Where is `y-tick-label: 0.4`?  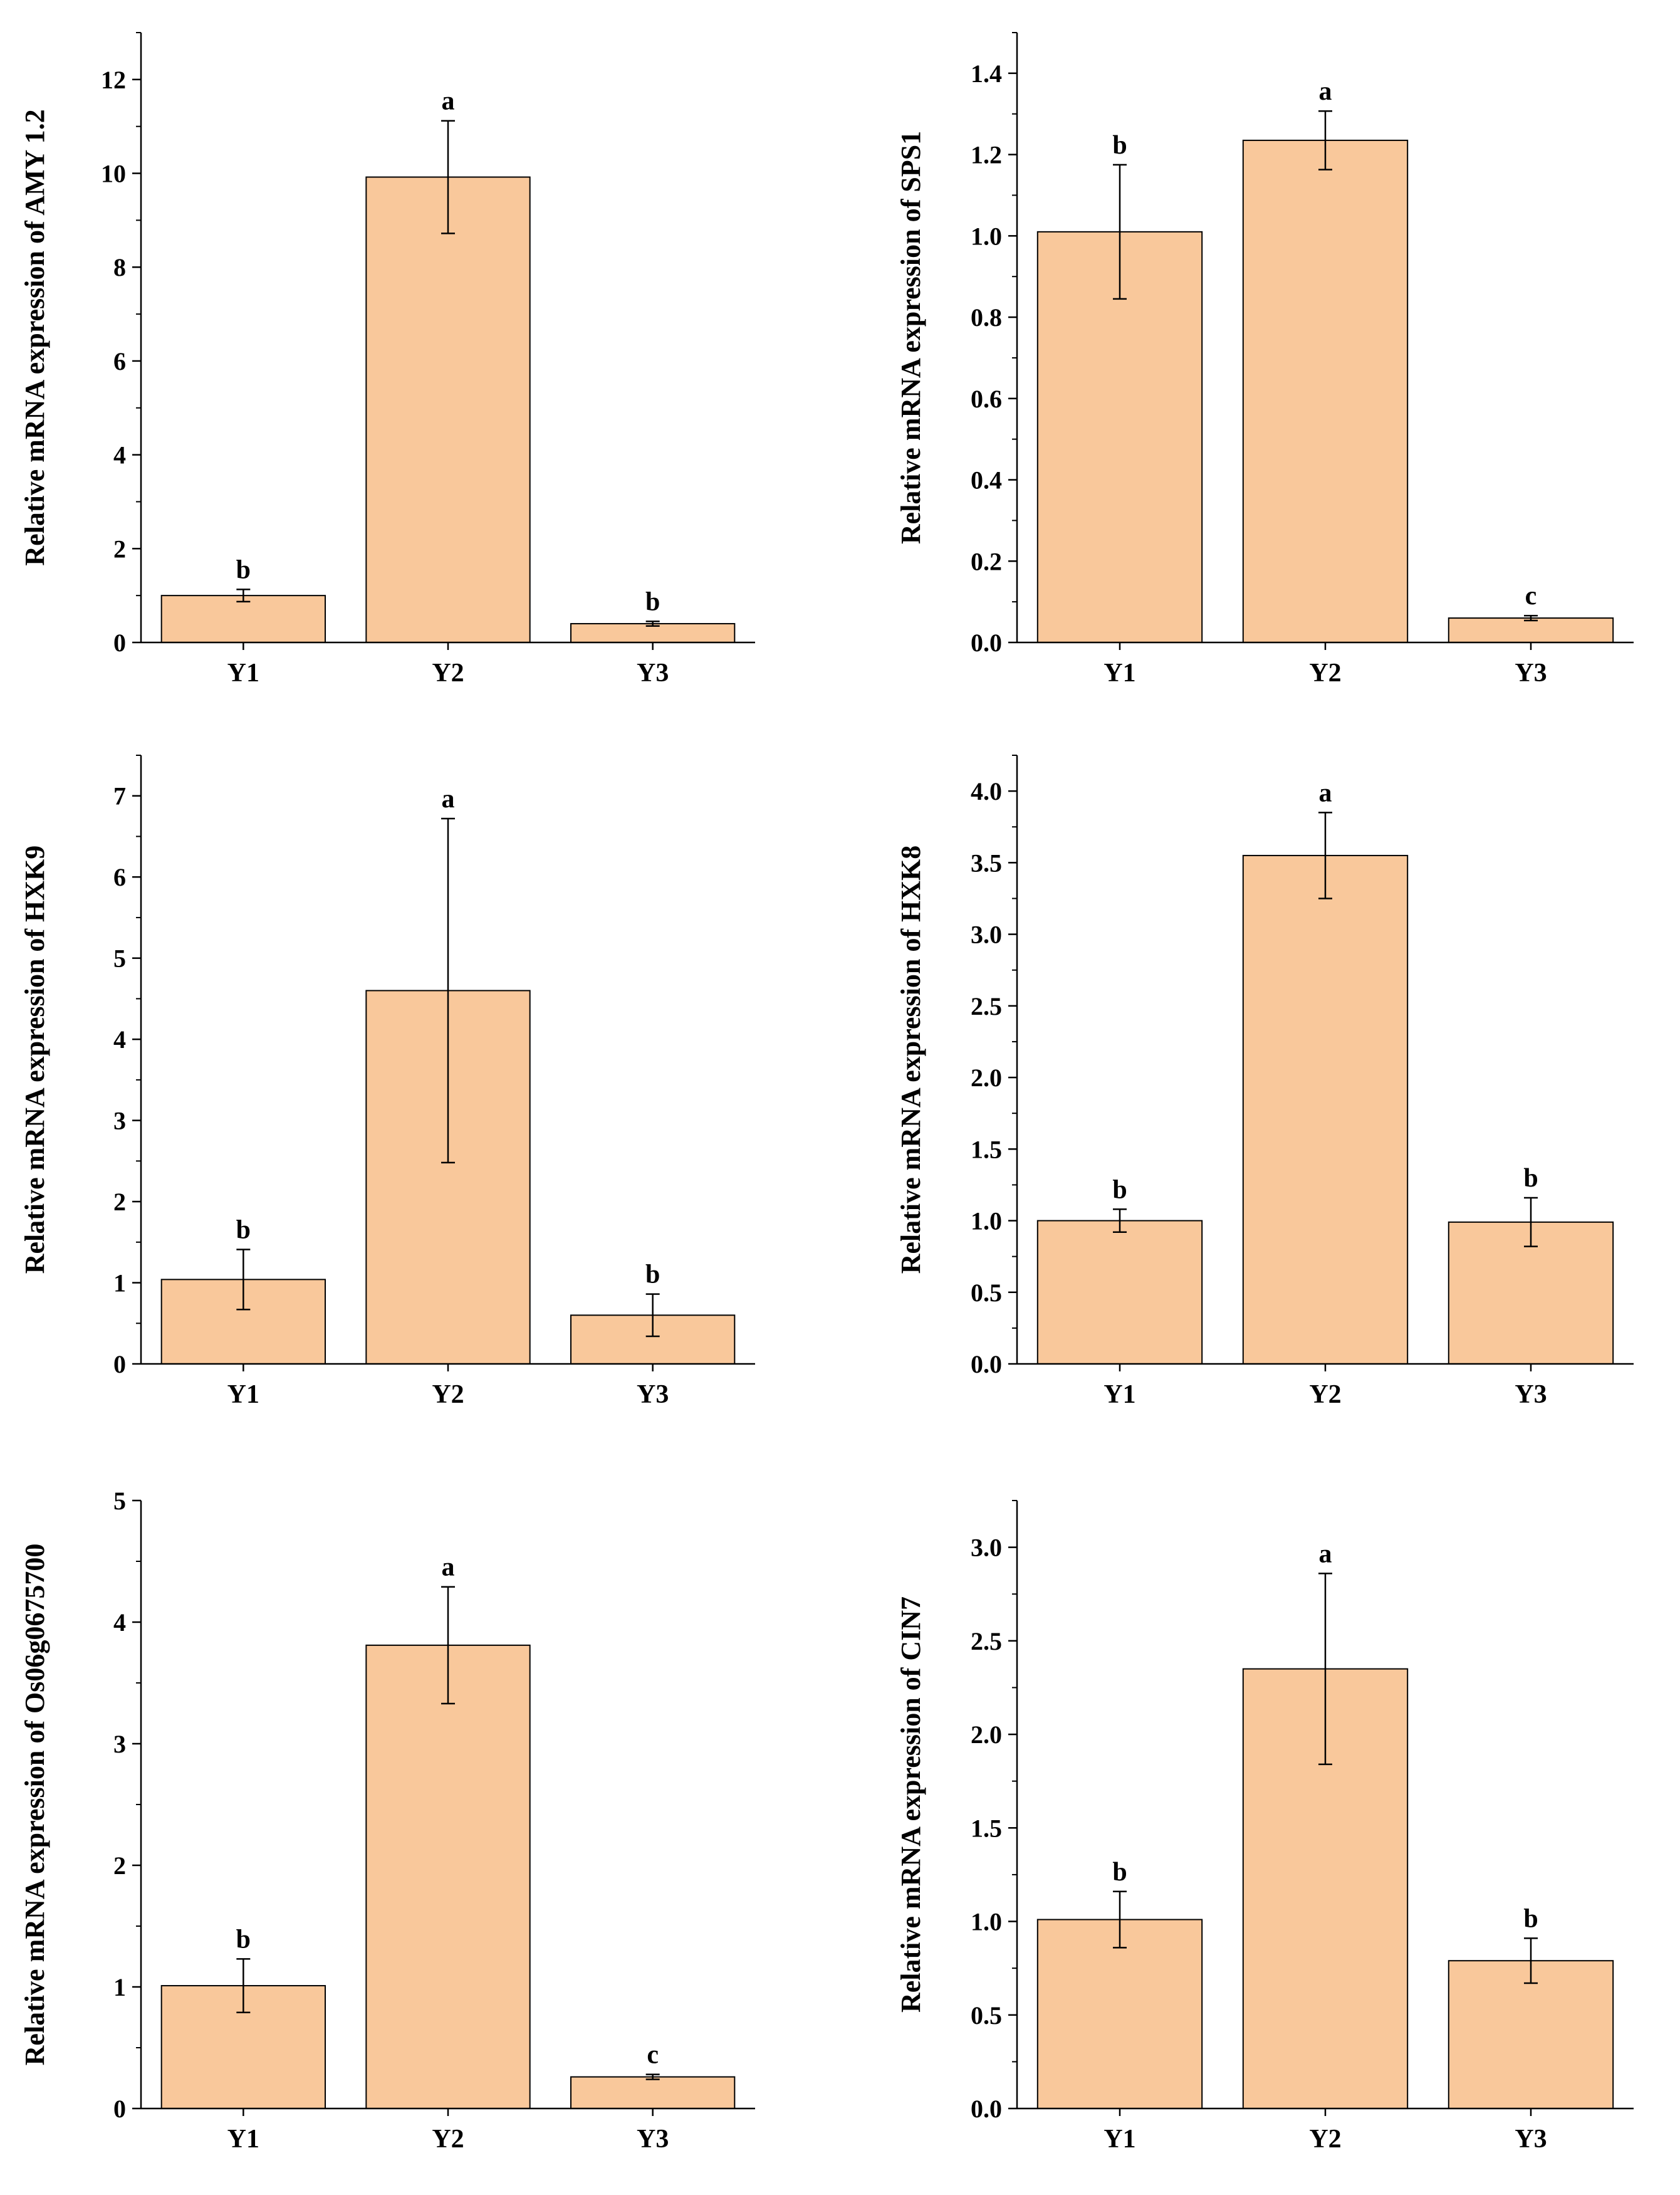
y-tick-label: 0.4 is located at coordinates (987, 480).